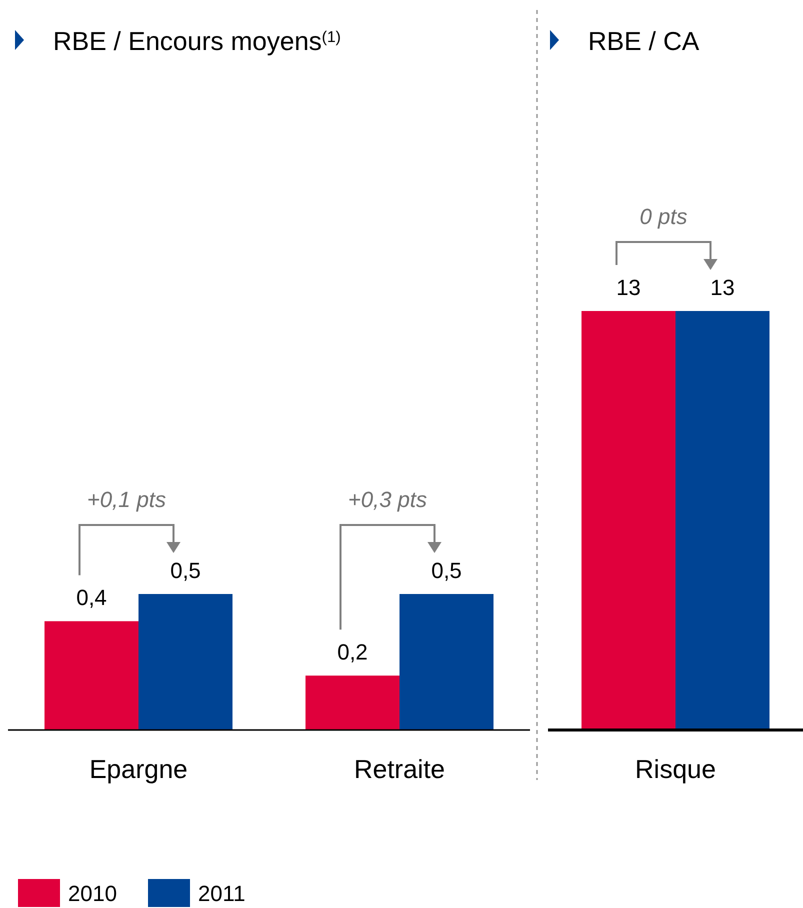 Image resolution: width=803 pixels, height=908 pixels. Describe the element at coordinates (222, 893) in the screenshot. I see `legend-label: 2011` at that location.